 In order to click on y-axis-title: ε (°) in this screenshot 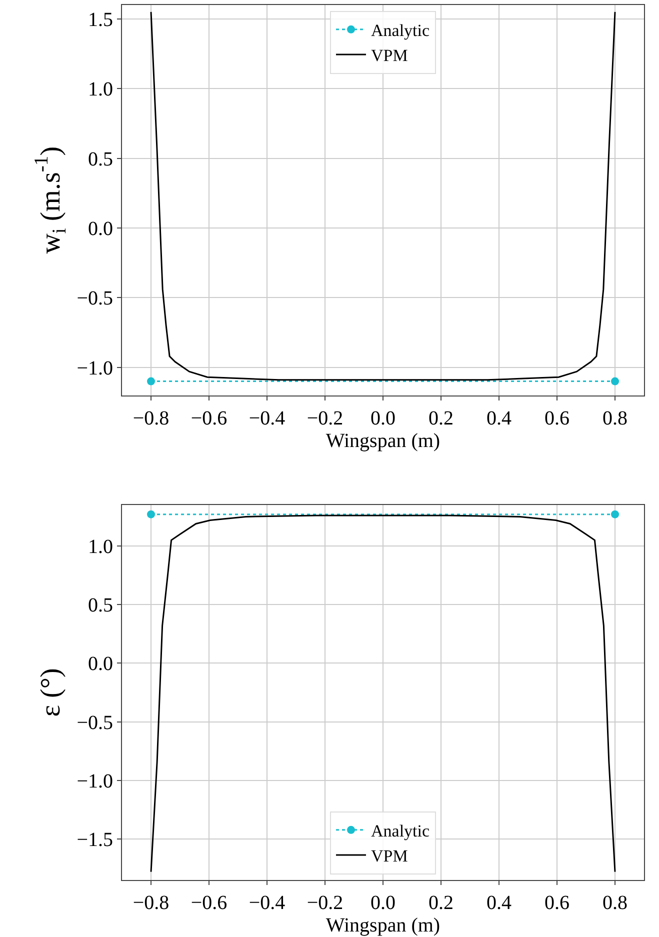, I will do `click(50, 692)`.